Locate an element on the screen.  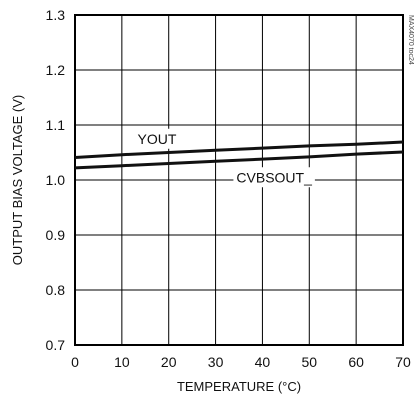
x-tick-label: 0 is located at coordinates (75, 362).